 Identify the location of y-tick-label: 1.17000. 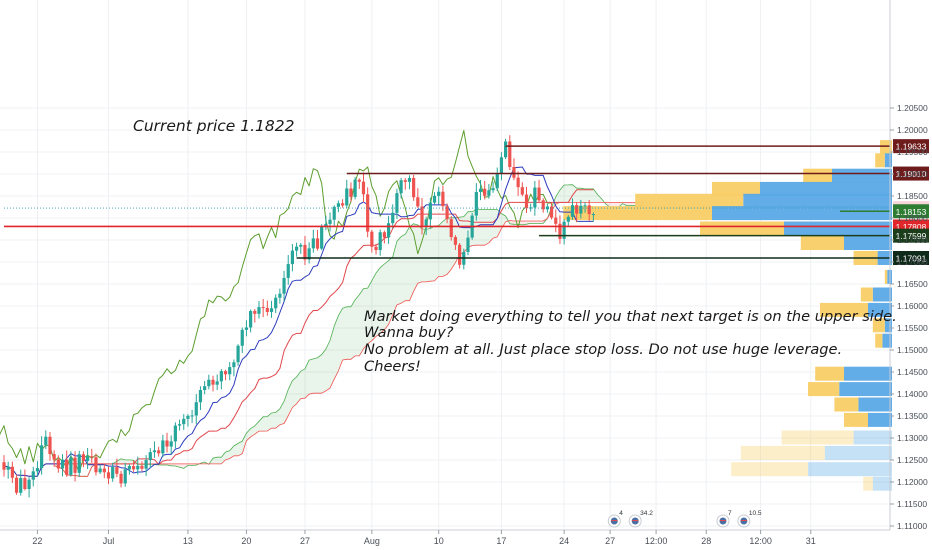
(912, 262).